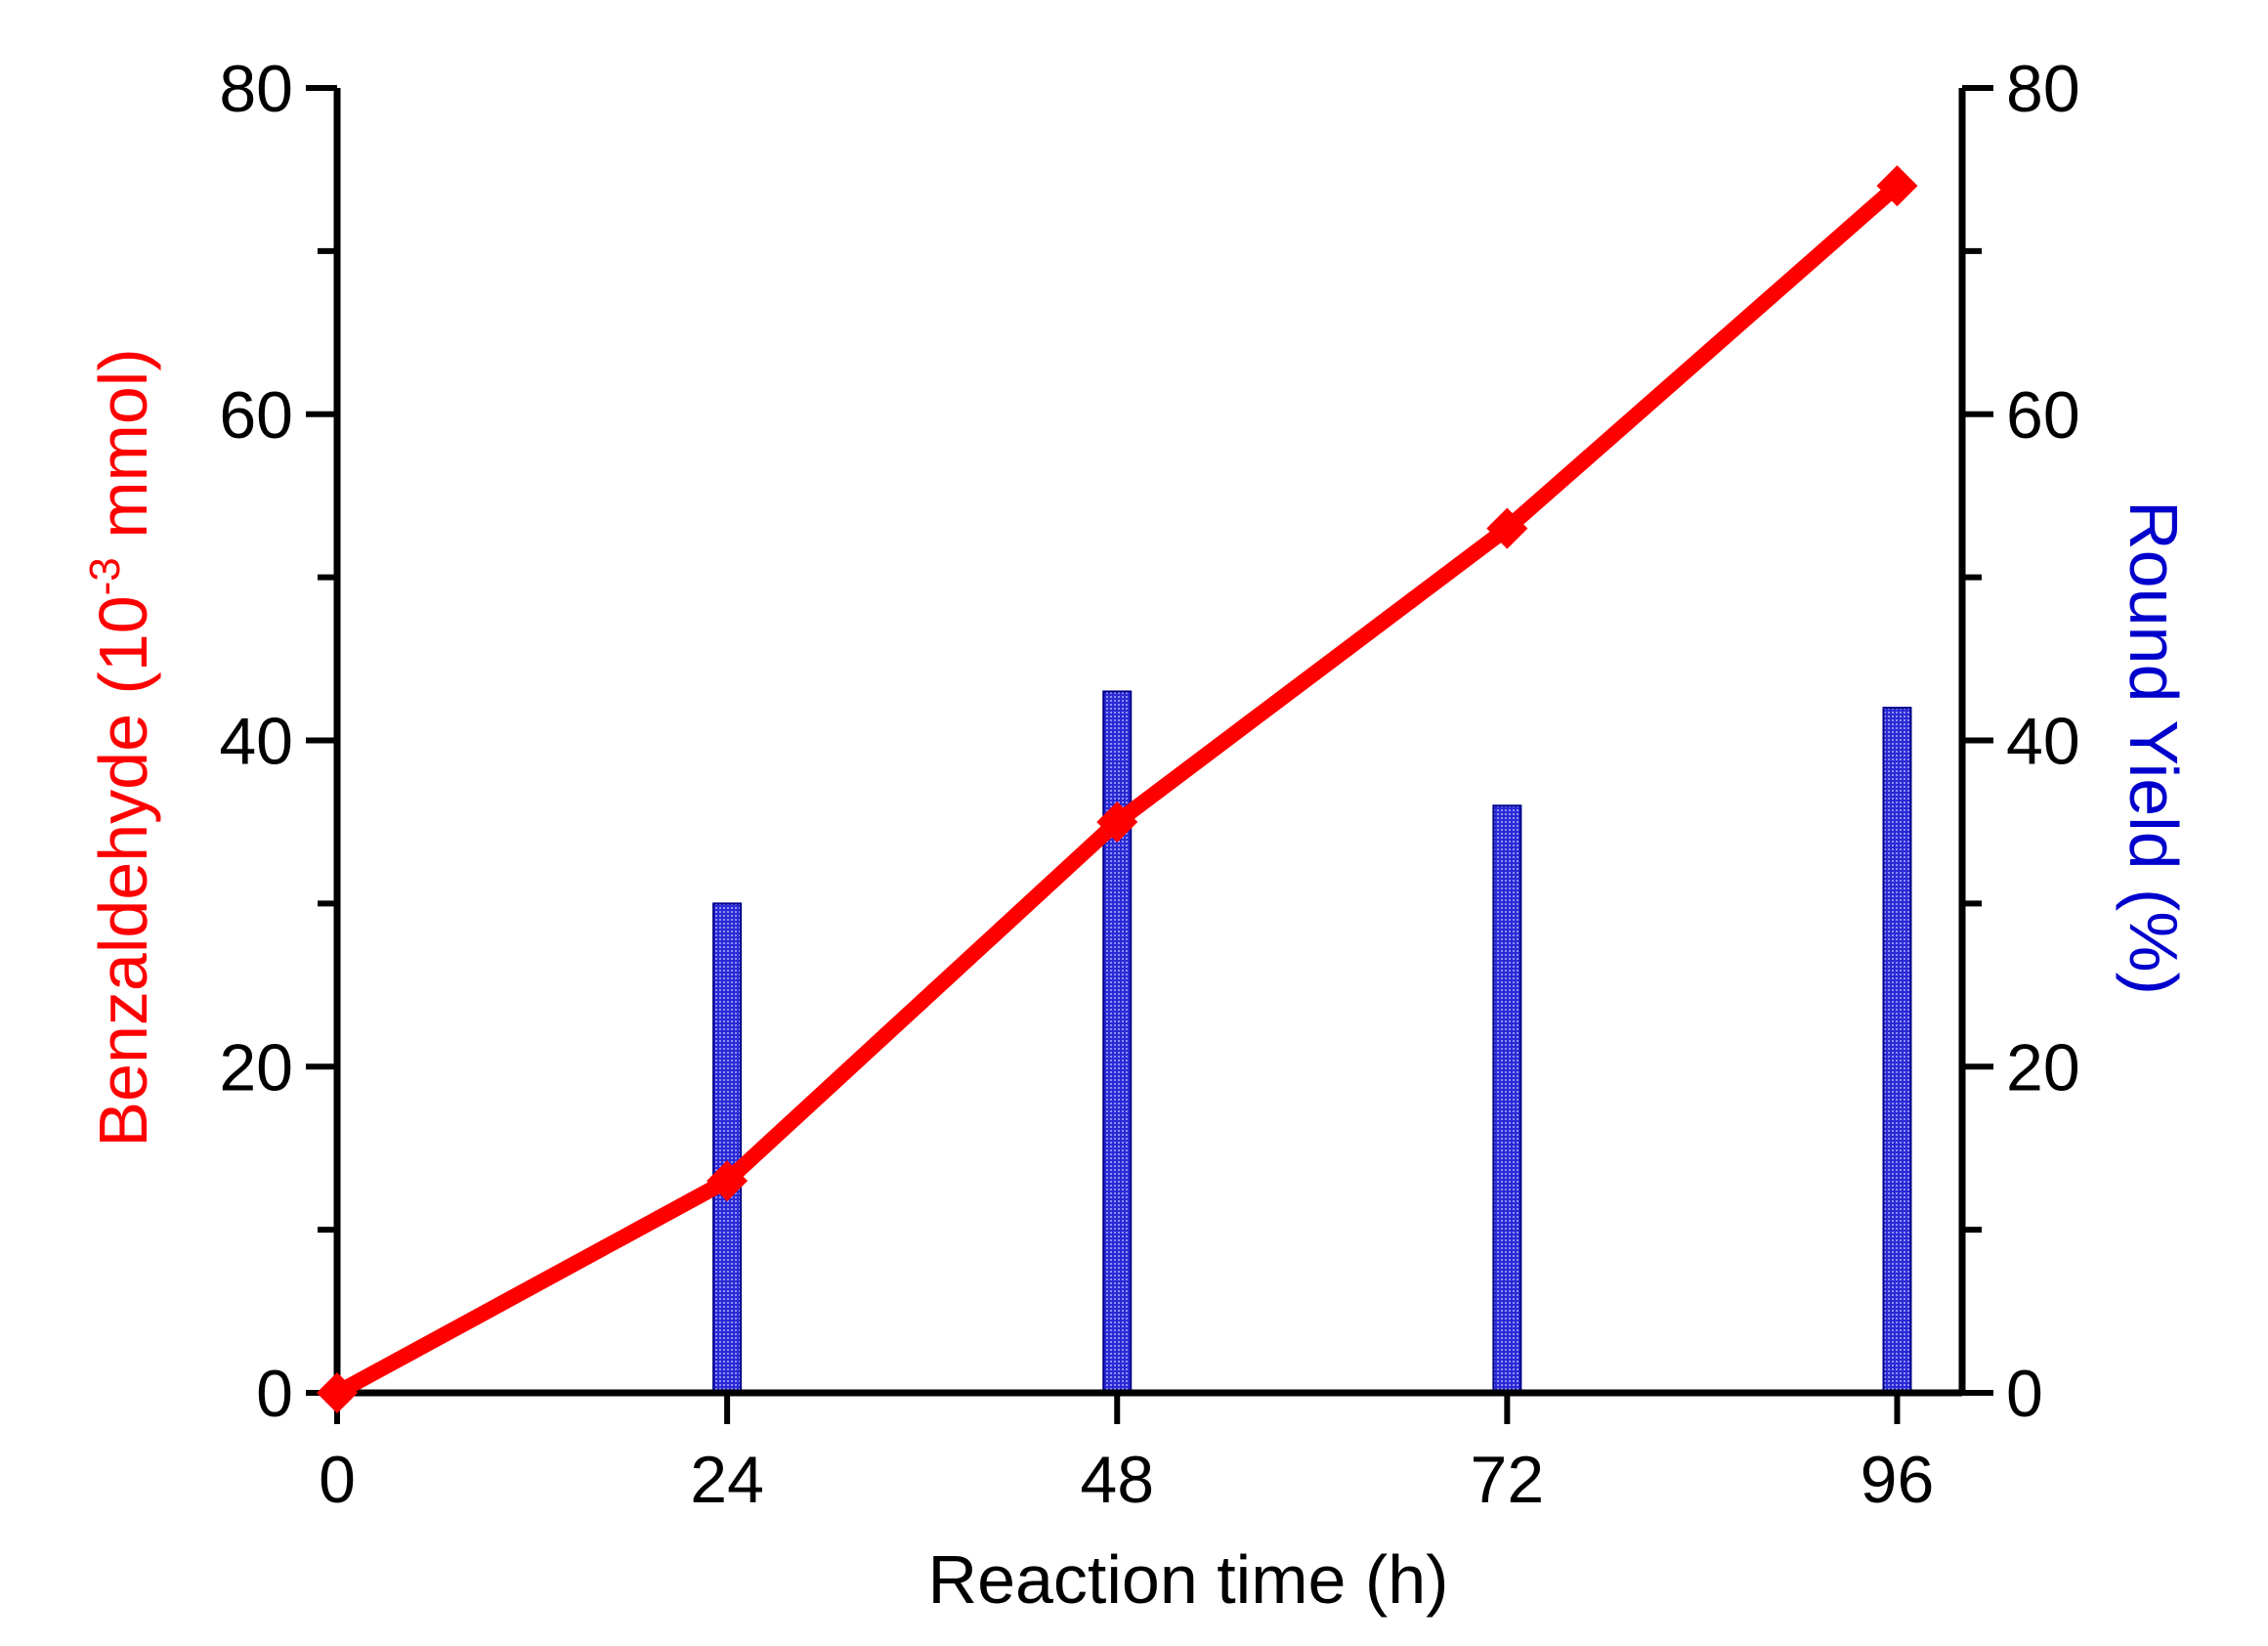  Describe the element at coordinates (105, 576) in the screenshot. I see `left-axis-title-superscript: -3` at that location.